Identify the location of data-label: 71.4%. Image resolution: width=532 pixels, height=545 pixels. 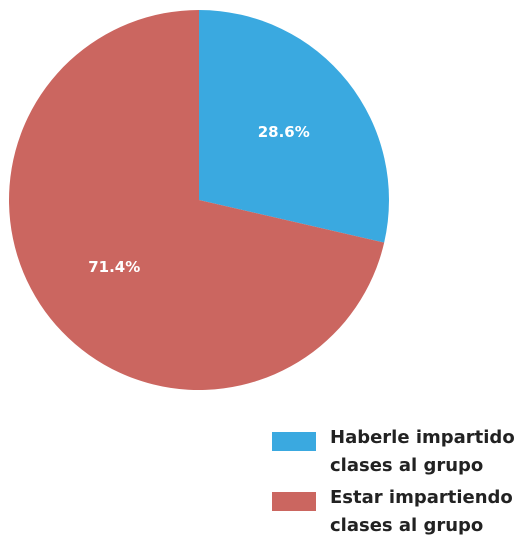
(114, 267).